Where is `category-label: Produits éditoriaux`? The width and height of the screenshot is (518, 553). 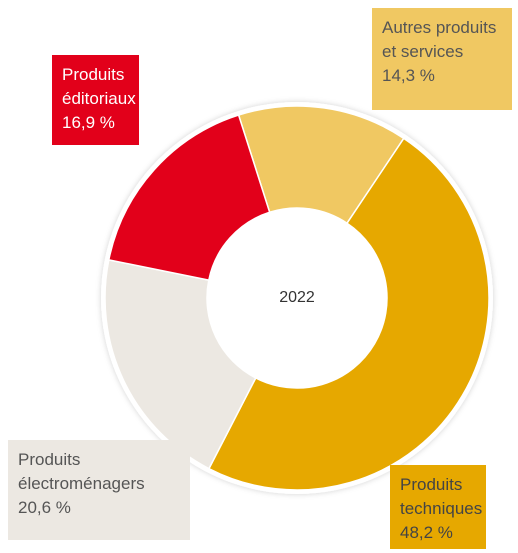 category-label: Produits éditoriaux is located at coordinates (99, 86).